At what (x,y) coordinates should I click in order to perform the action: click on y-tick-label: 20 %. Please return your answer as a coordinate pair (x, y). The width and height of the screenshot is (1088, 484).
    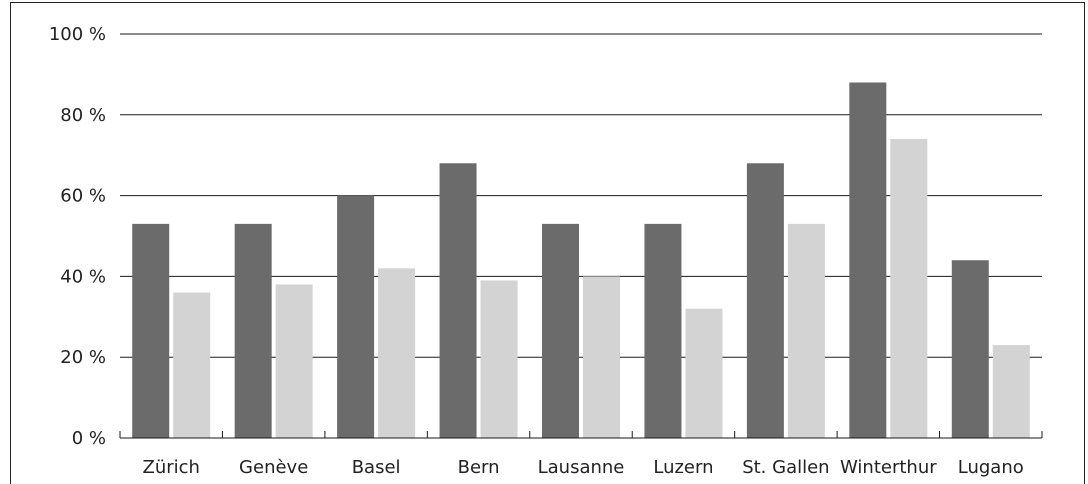
    Looking at the image, I should click on (83, 357).